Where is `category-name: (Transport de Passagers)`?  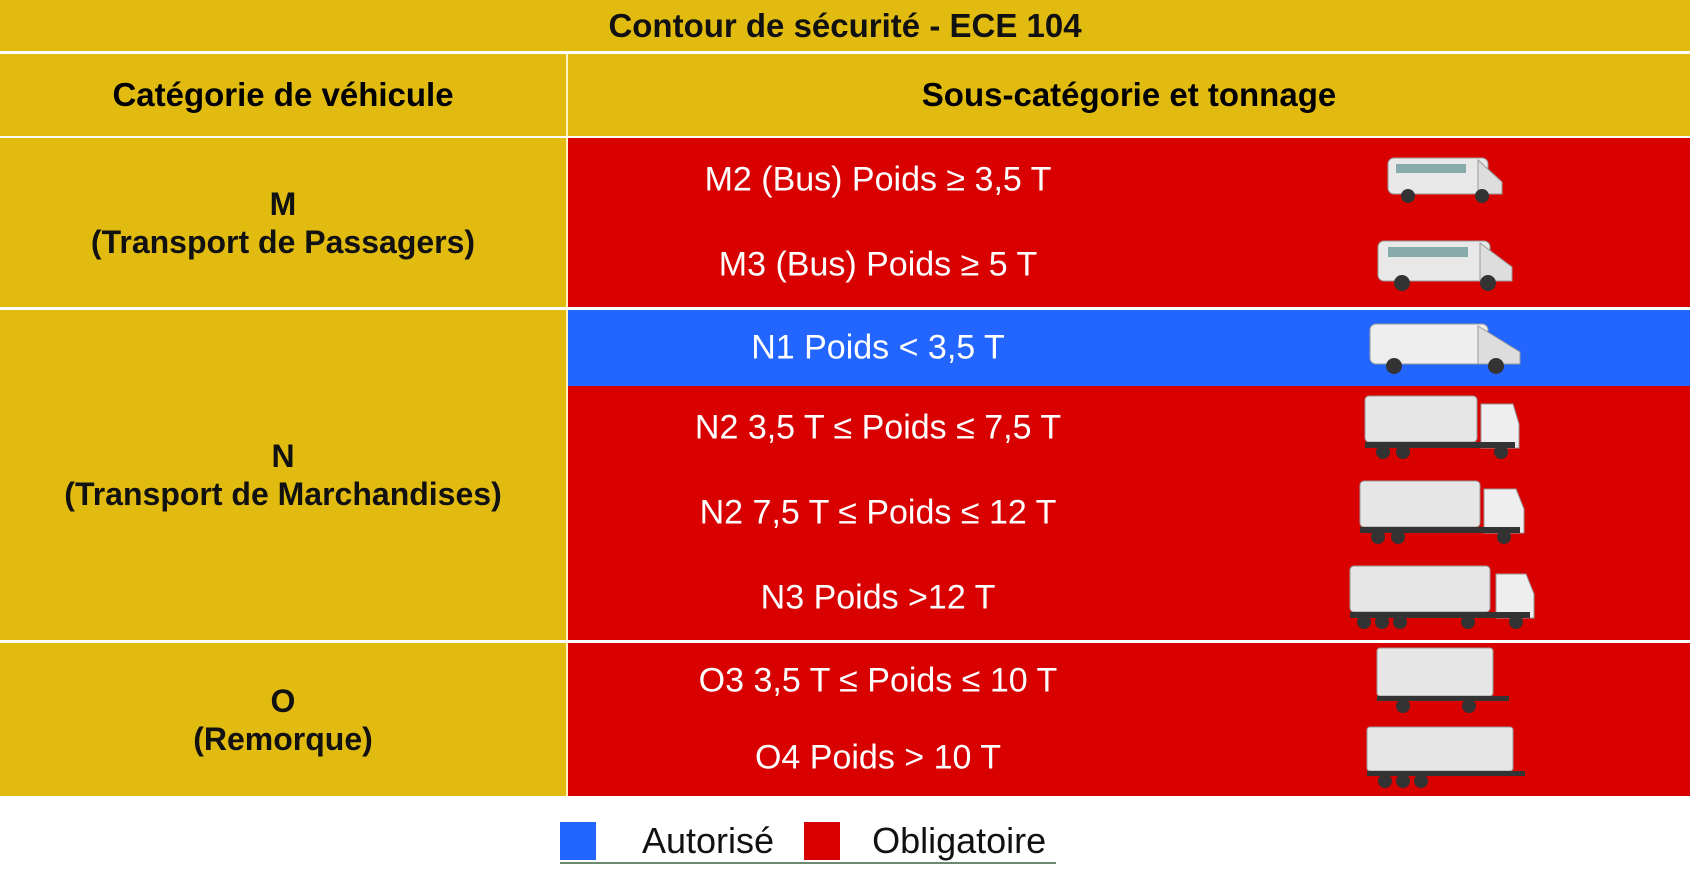 category-name: (Transport de Passagers) is located at coordinates (283, 241).